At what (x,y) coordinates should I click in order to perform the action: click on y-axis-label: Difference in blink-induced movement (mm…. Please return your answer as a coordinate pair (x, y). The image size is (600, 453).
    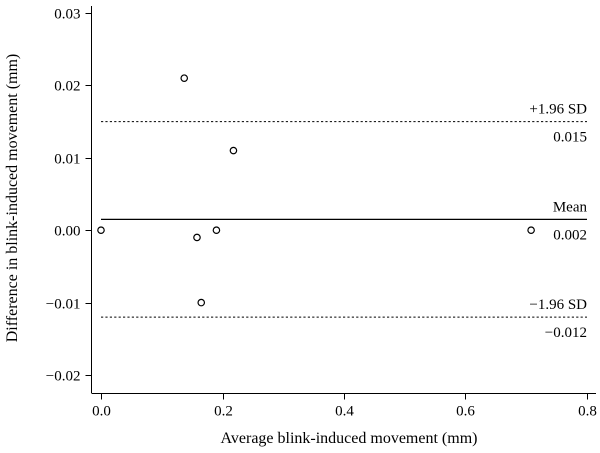
    Looking at the image, I should click on (12, 198).